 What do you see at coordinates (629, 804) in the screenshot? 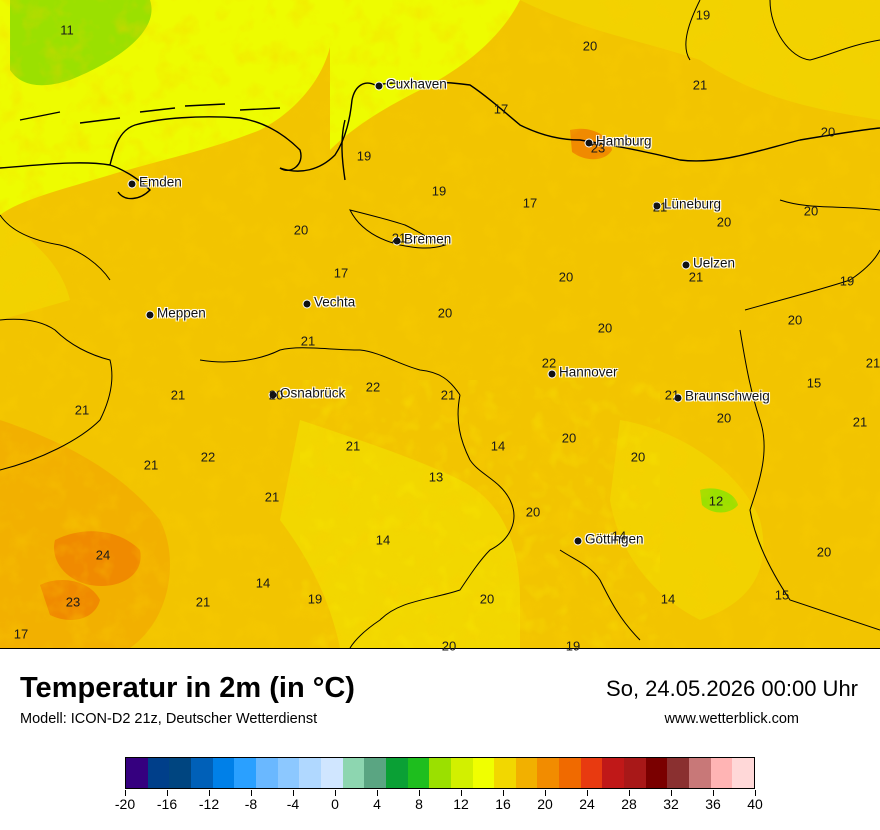
I see `legend-tick-label: 28` at bounding box center [629, 804].